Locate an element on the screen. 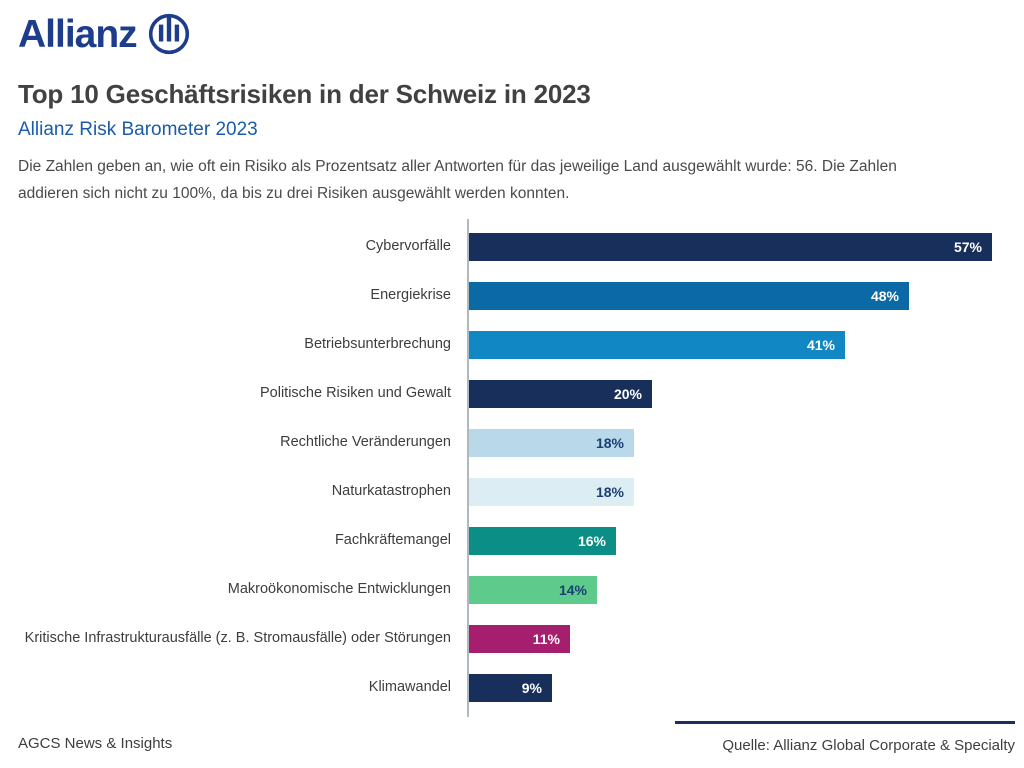 The height and width of the screenshot is (768, 1024). bar: 14% is located at coordinates (533, 589).